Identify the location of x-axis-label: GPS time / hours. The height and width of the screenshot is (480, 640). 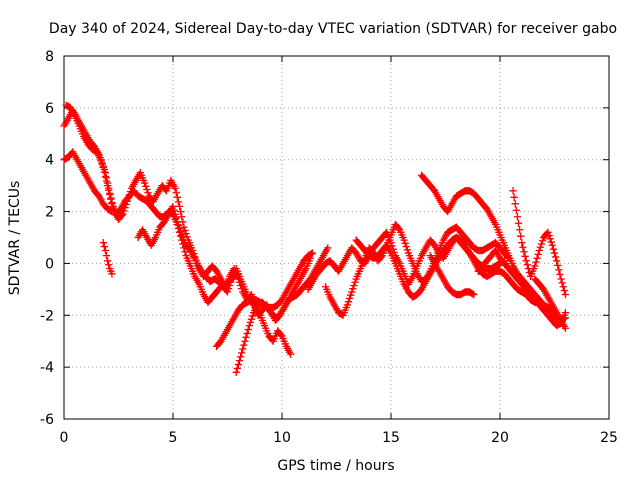
(335, 466).